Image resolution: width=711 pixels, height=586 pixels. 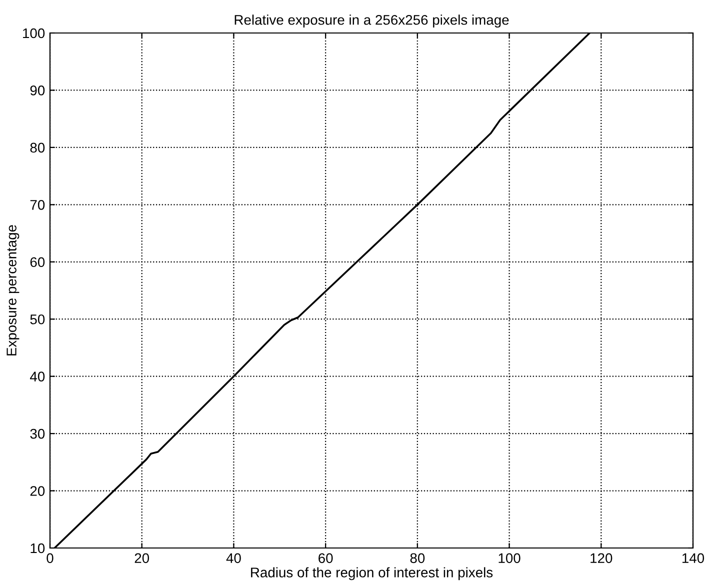 What do you see at coordinates (371, 21) in the screenshot?
I see `chart-title: Relative exposure in a 256x256 pixels image` at bounding box center [371, 21].